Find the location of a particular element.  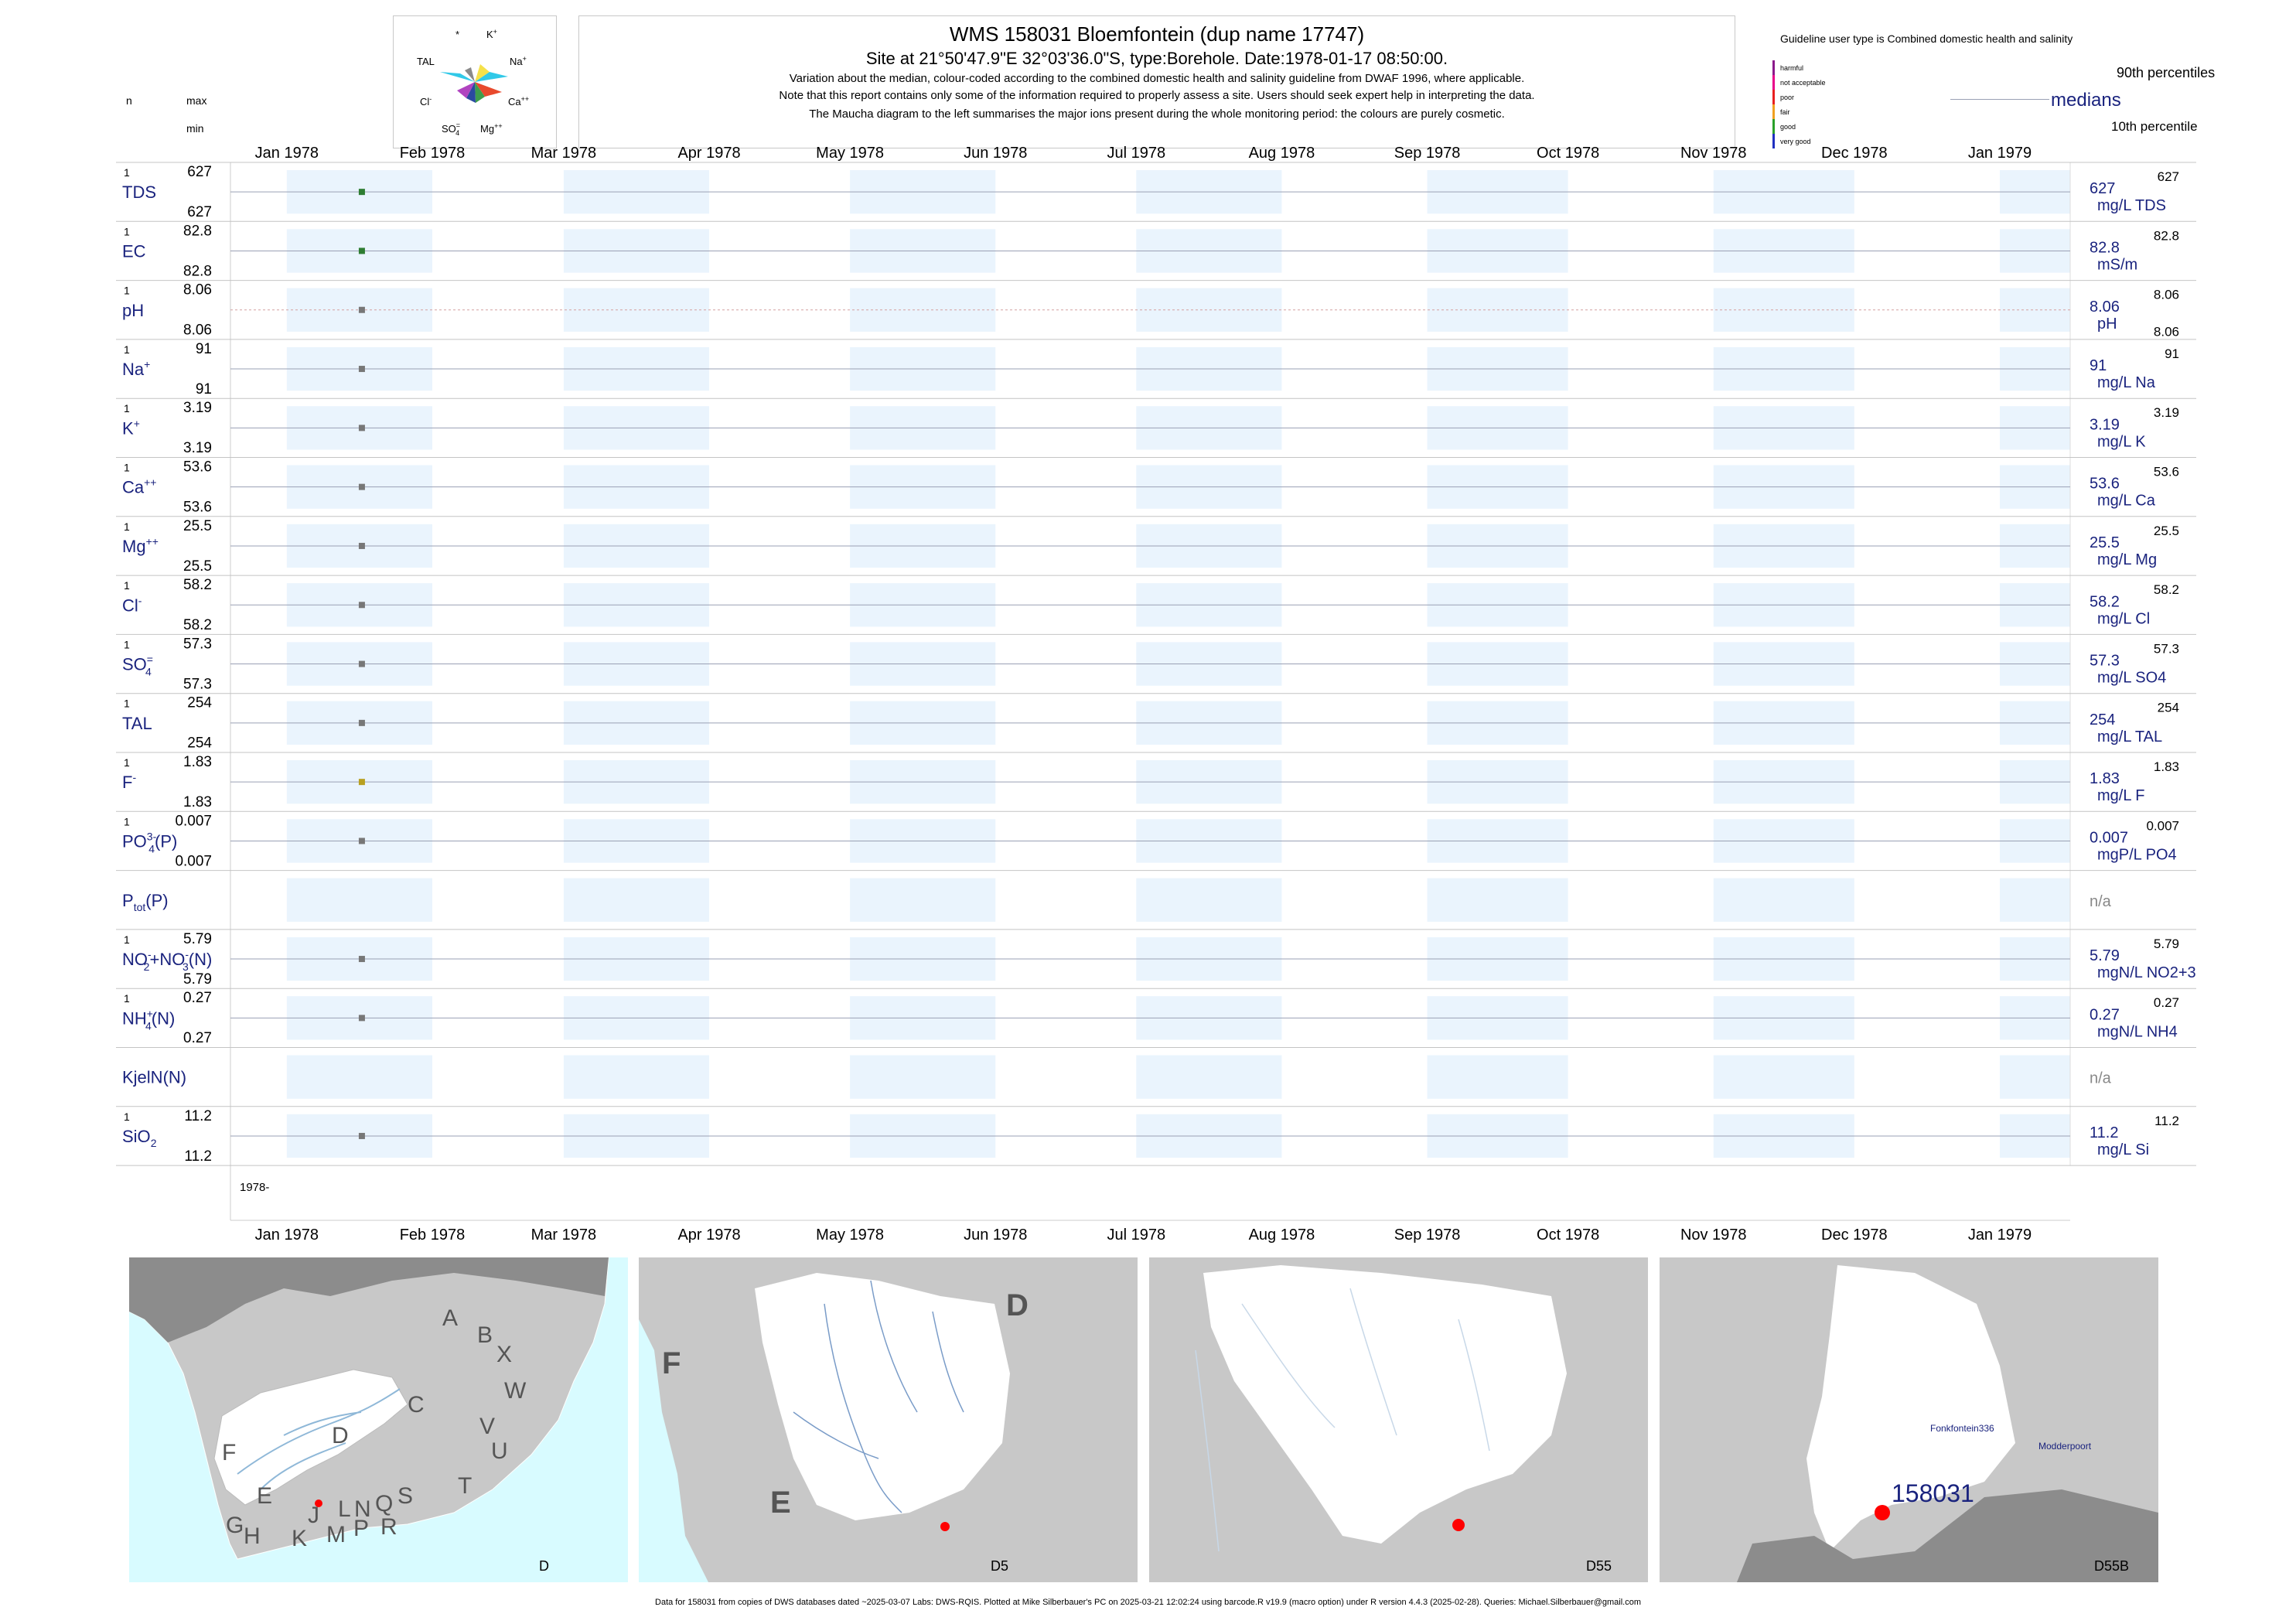

month-label-top: Jun 1978 is located at coordinates (995, 153).